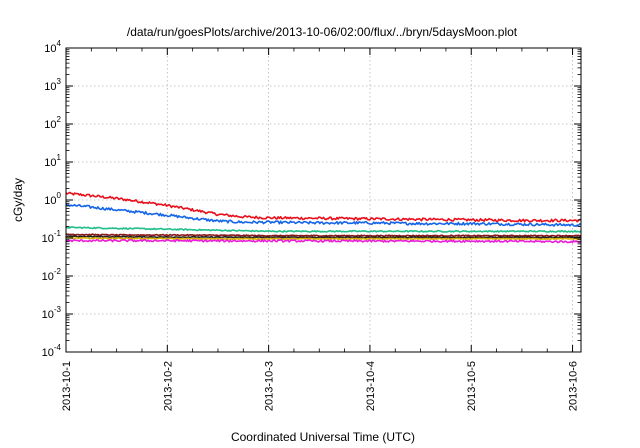 The width and height of the screenshot is (640, 448). I want to click on y-tick-exponent: 3, so click(59, 81).